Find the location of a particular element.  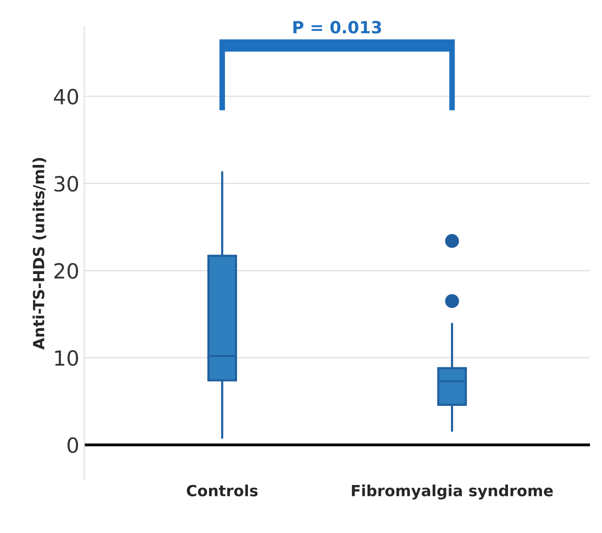

y-tick-label: 20 is located at coordinates (66, 271).